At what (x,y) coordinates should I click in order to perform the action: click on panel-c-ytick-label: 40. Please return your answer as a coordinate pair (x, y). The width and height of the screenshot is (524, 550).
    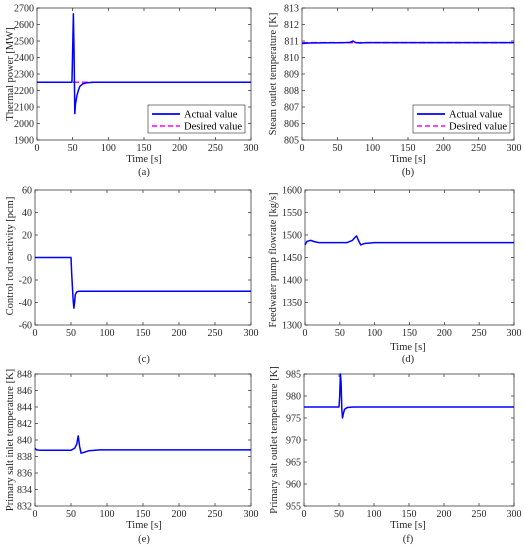
    Looking at the image, I should click on (27, 213).